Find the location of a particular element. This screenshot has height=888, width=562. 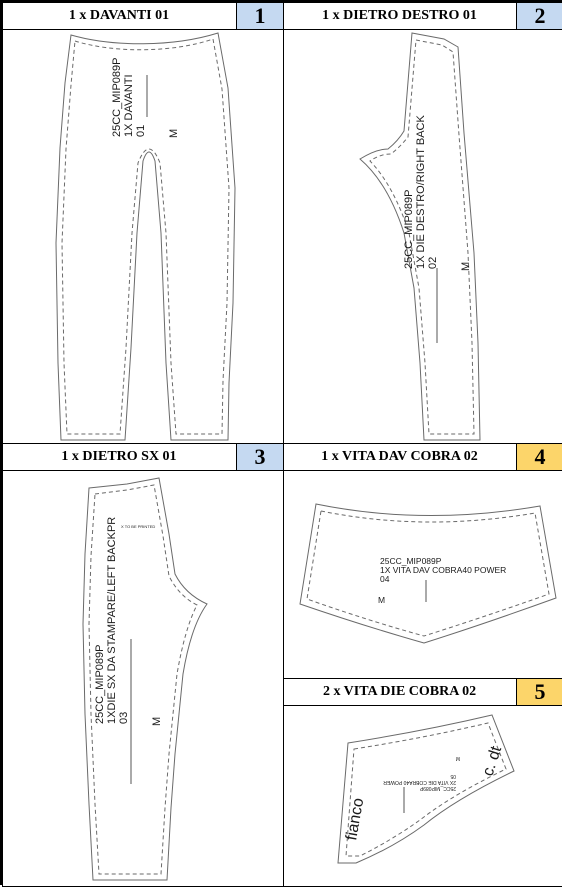

back-waistband-piece-seam-allowance is located at coordinates (426, 789).